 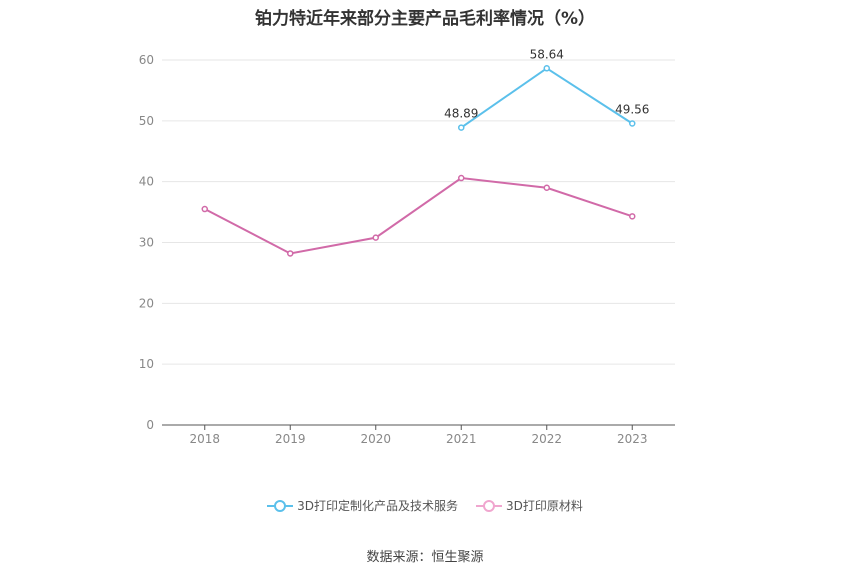 I want to click on chart-legend: 3D打印定制化产品及技术服务 3D打印原材料, so click(x=425, y=505).